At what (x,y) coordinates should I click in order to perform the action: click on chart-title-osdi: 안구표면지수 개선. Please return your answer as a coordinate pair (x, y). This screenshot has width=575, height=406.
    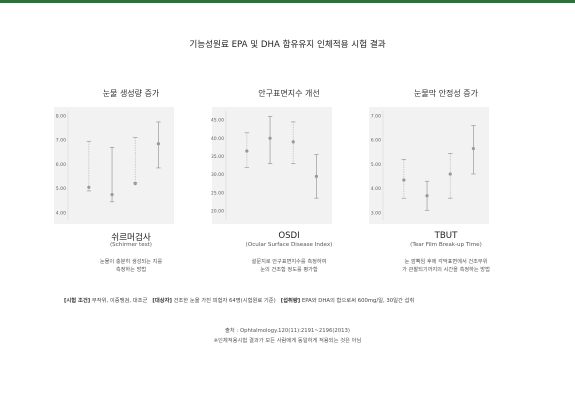
    Looking at the image, I should click on (289, 93).